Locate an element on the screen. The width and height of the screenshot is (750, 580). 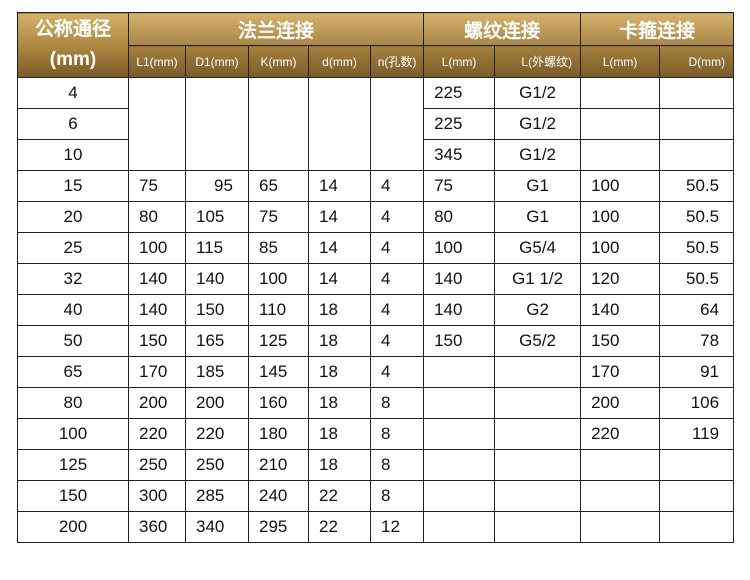
table-row: 150 300 285 240 22 8 is located at coordinates (376, 496).